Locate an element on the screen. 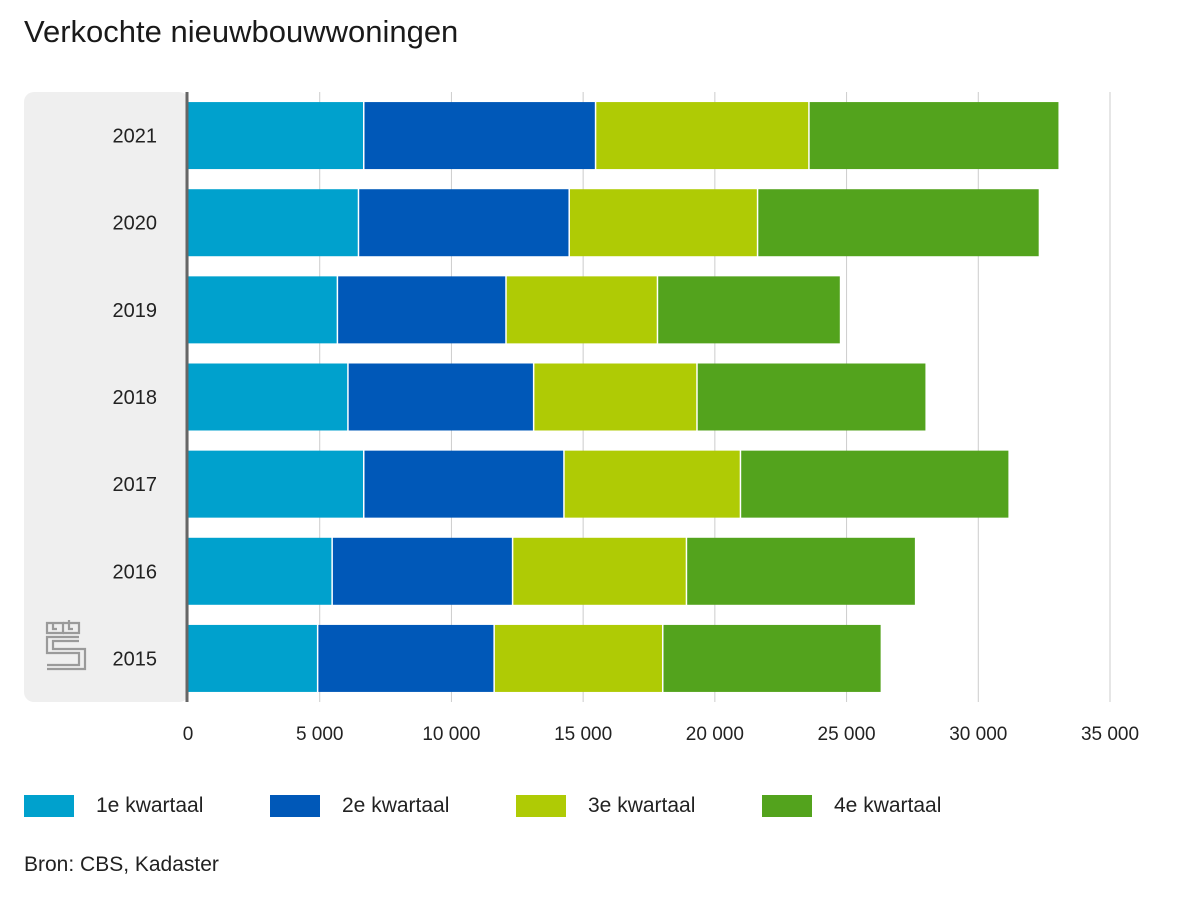 Image resolution: width=1200 pixels, height=900 pixels. chart-title: Verkochte nieuwbouwwoningen is located at coordinates (241, 31).